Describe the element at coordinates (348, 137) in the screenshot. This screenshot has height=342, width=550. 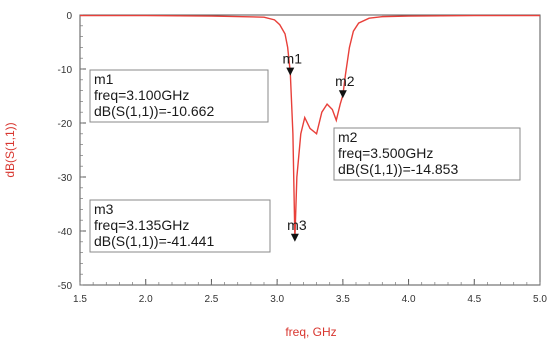
I see `m2-readout-line: m2` at that location.